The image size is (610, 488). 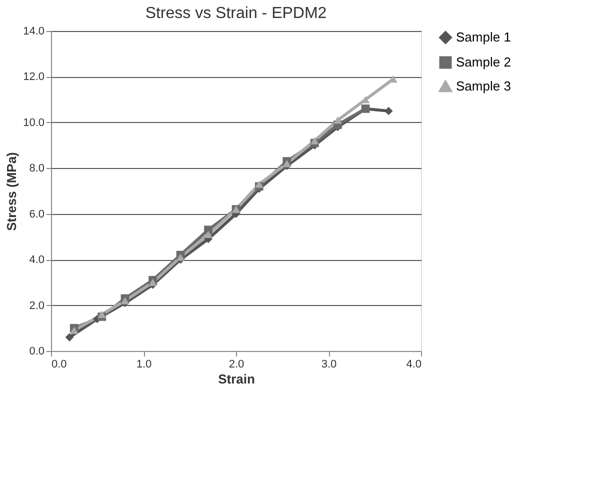 What do you see at coordinates (36, 260) in the screenshot?
I see `y-tick-label: 4.0` at bounding box center [36, 260].